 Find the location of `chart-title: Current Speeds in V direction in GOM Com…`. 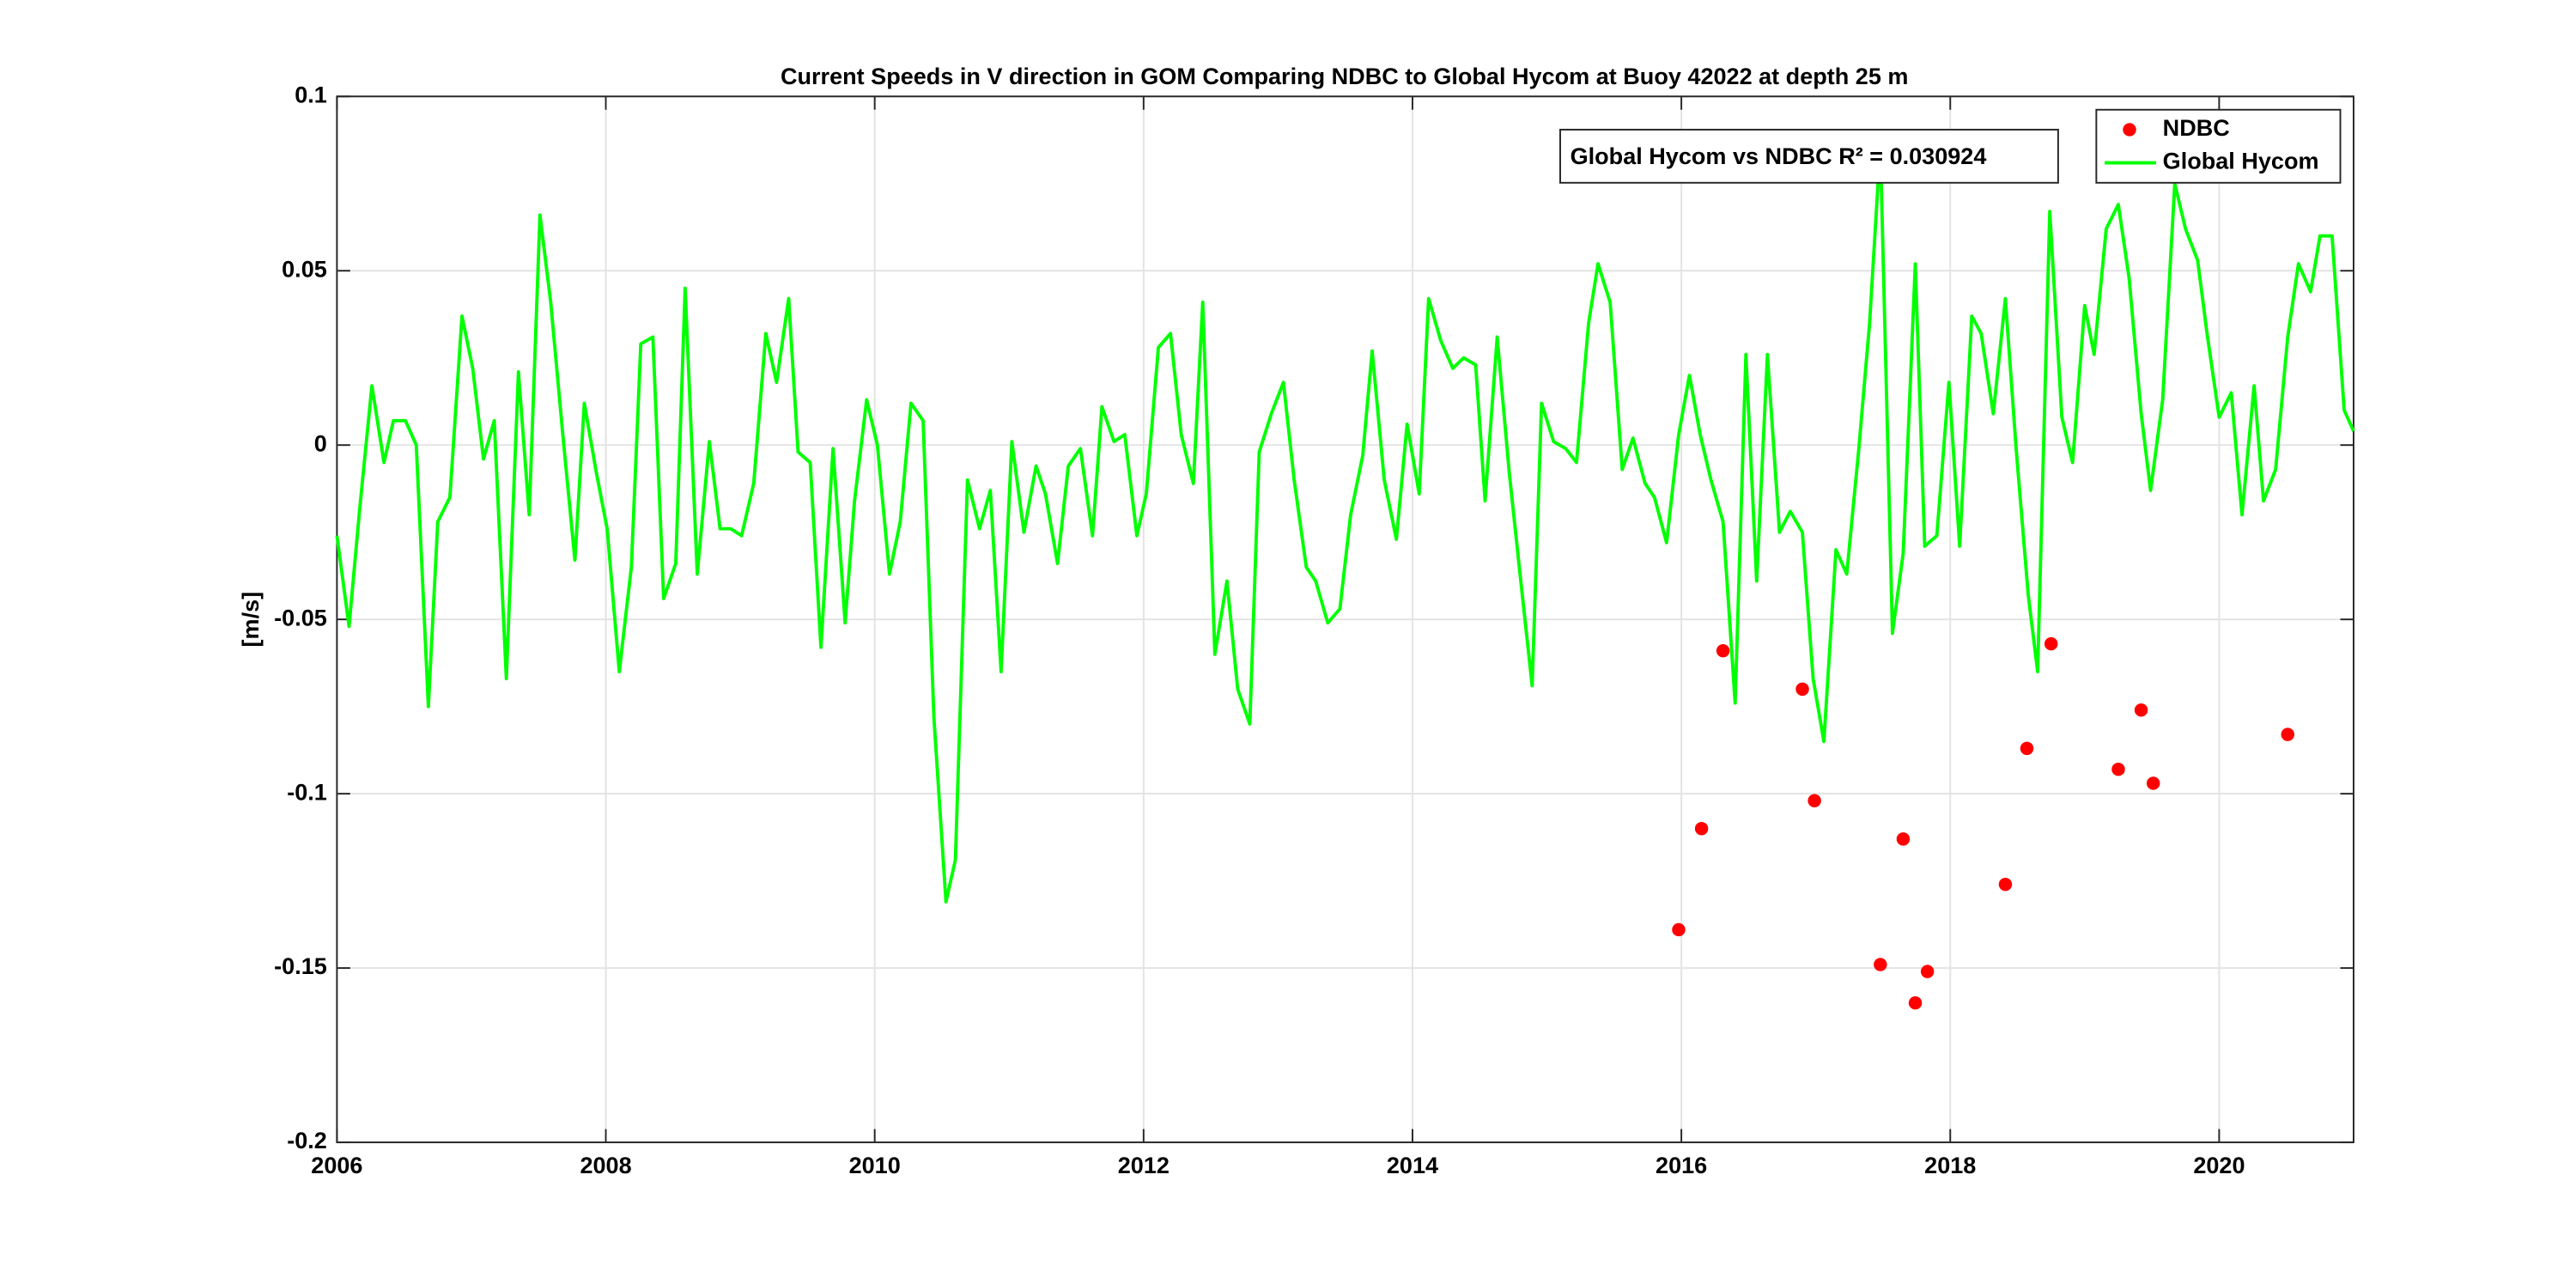

chart-title: Current Speeds in V direction in GOM Com… is located at coordinates (1345, 76).